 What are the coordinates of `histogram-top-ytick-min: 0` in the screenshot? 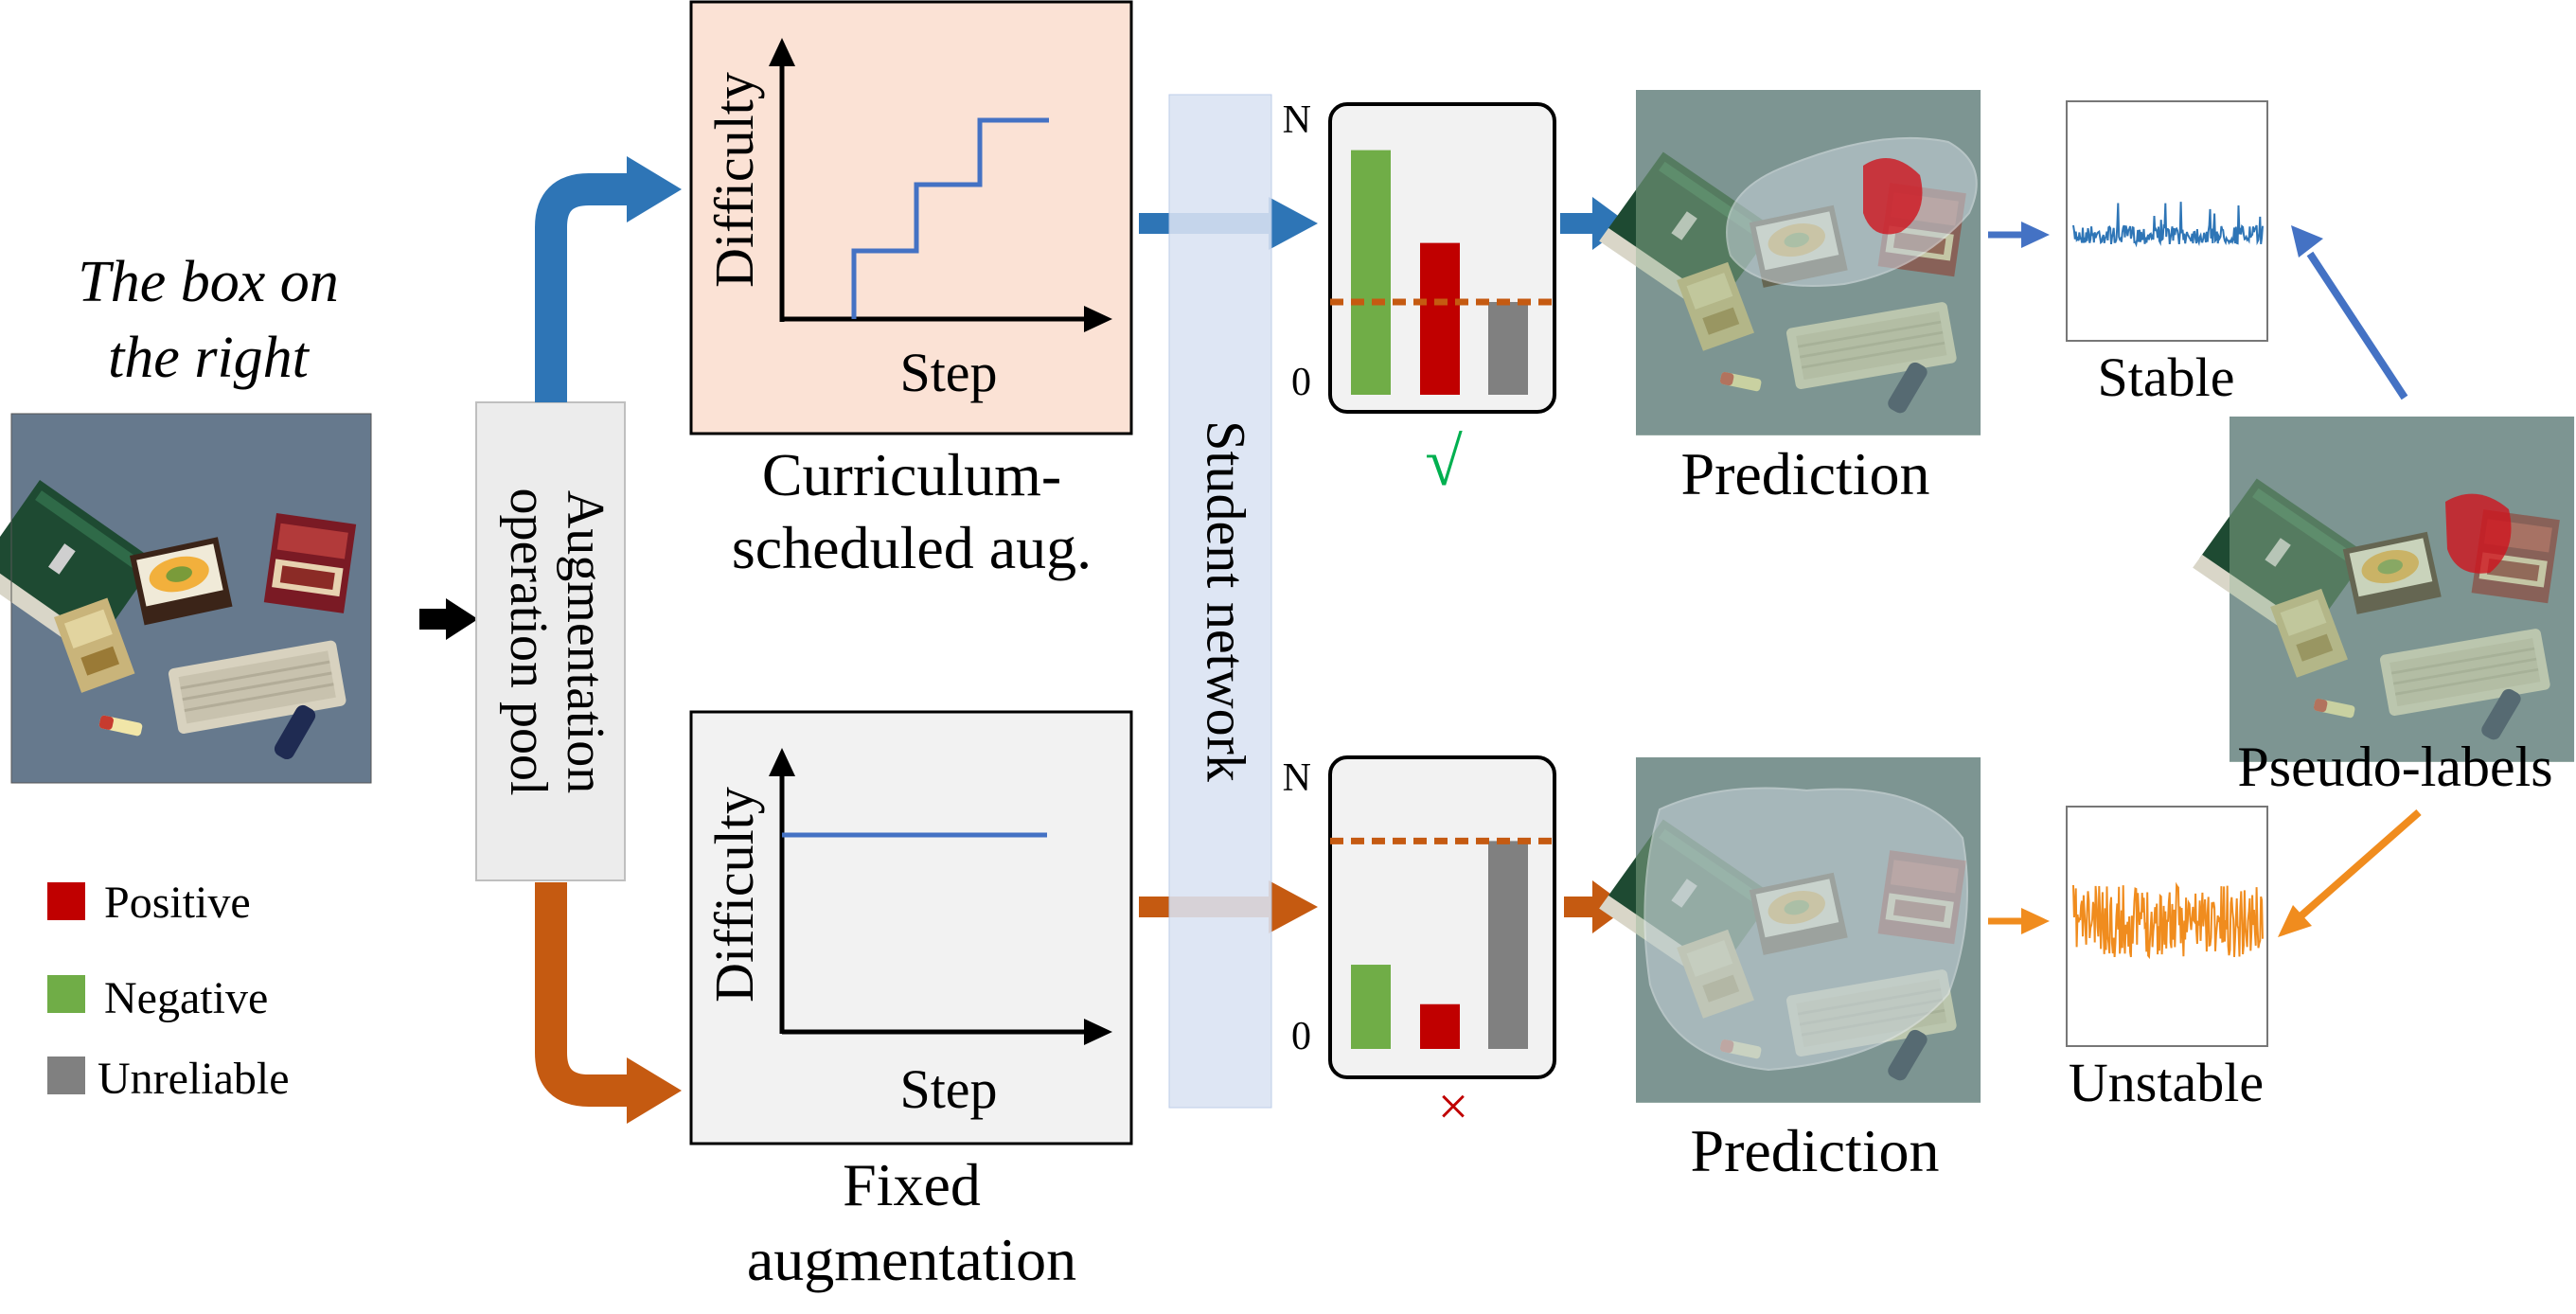 It's located at (1301, 382).